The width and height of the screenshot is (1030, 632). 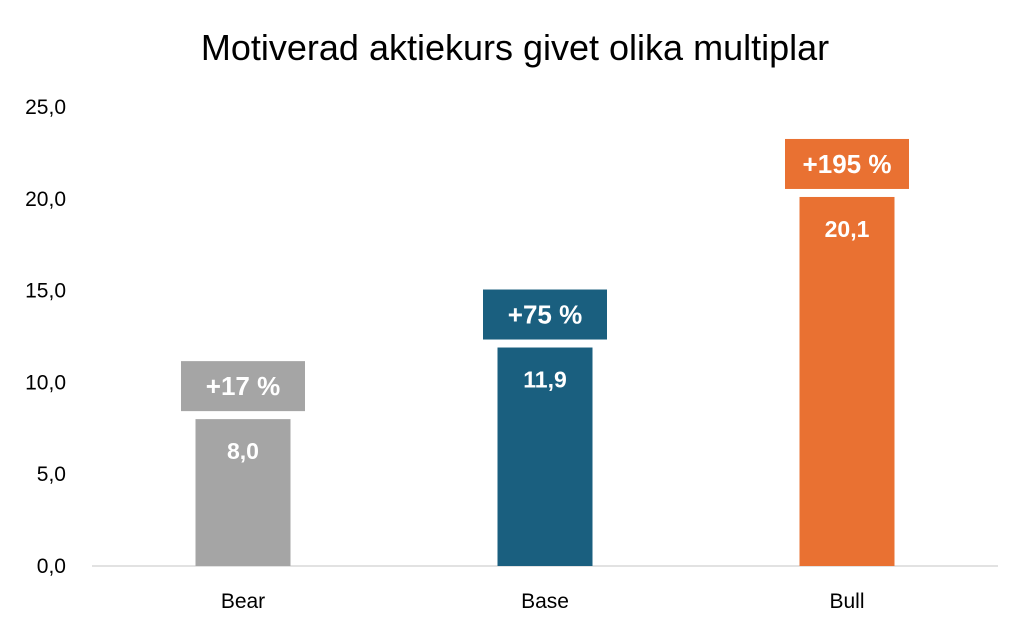 What do you see at coordinates (243, 492) in the screenshot?
I see `bar-bear` at bounding box center [243, 492].